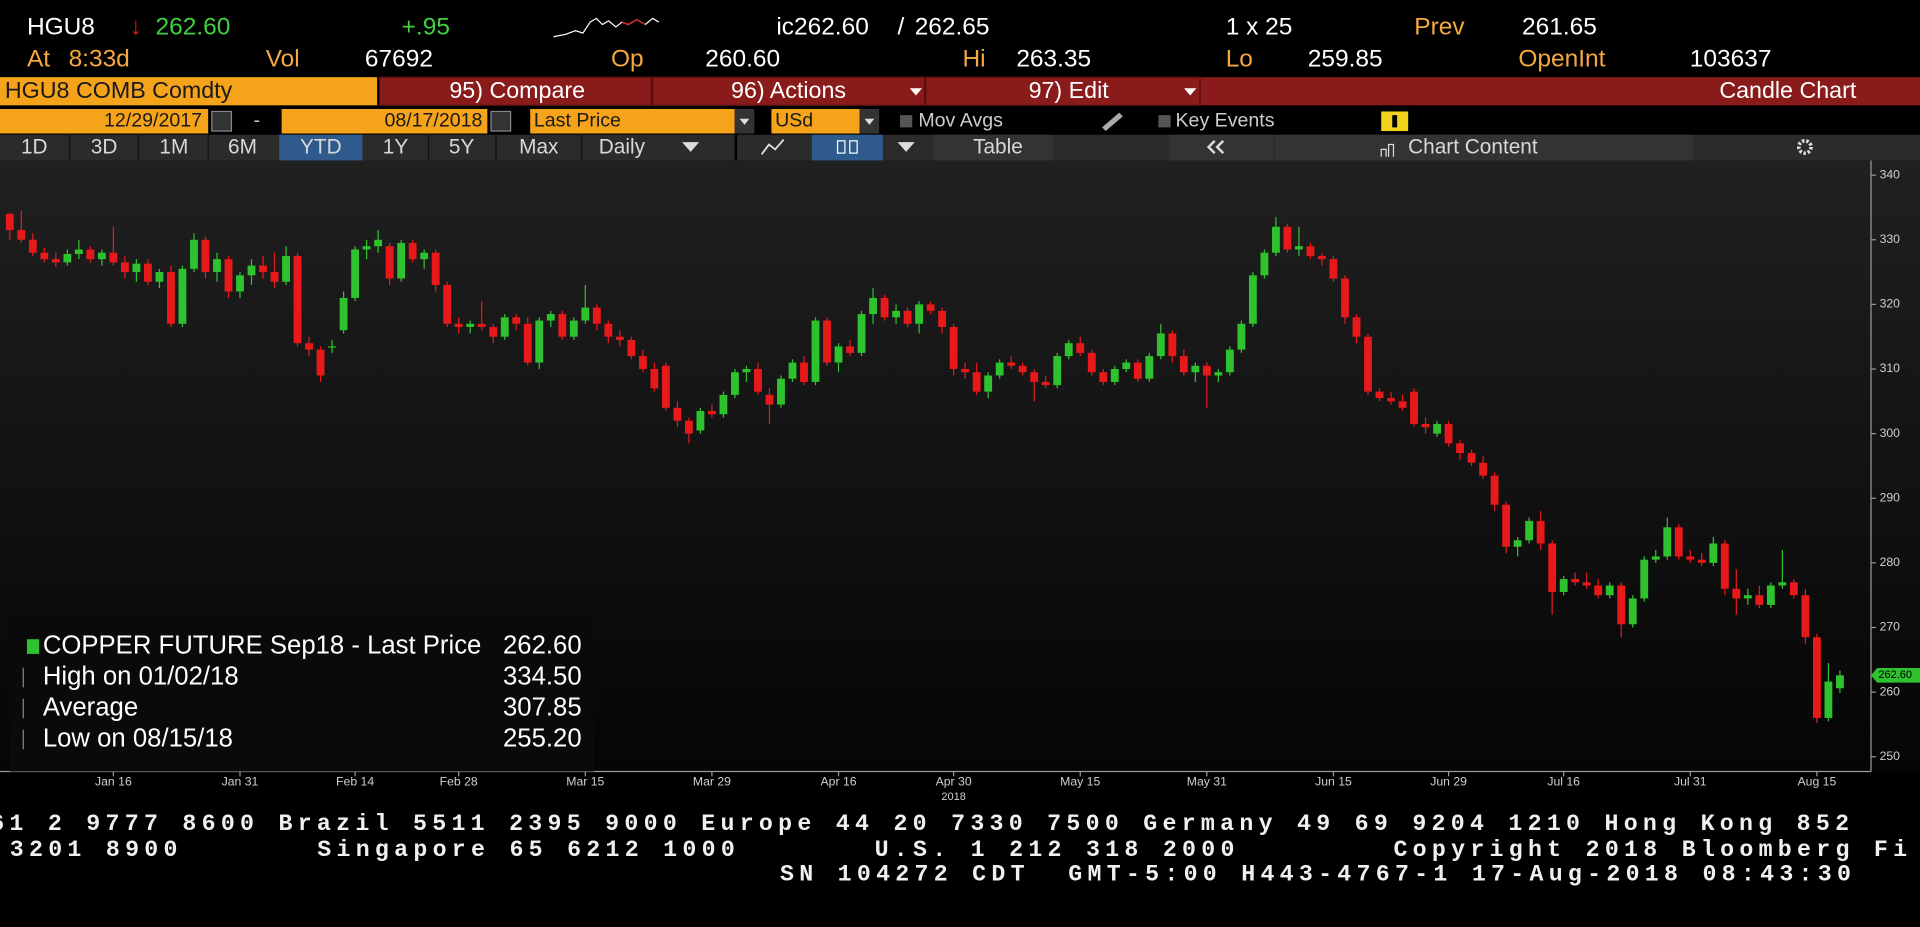  I want to click on compare-button, so click(515, 91).